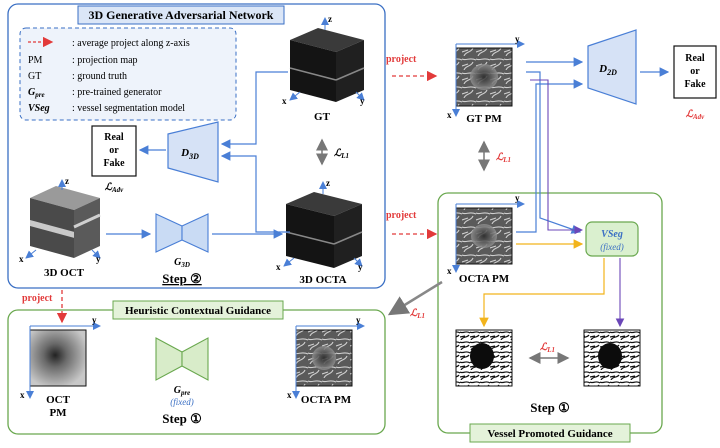 The image size is (720, 448). I want to click on d2d-discriminator: D2D, so click(612, 67).